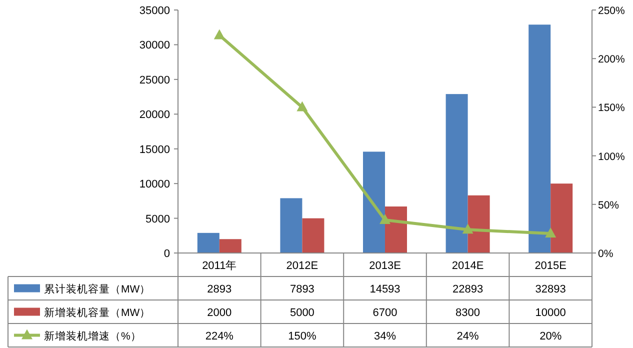 The height and width of the screenshot is (348, 633). Describe the element at coordinates (302, 266) in the screenshot. I see `x-tick-label: 2012E` at that location.